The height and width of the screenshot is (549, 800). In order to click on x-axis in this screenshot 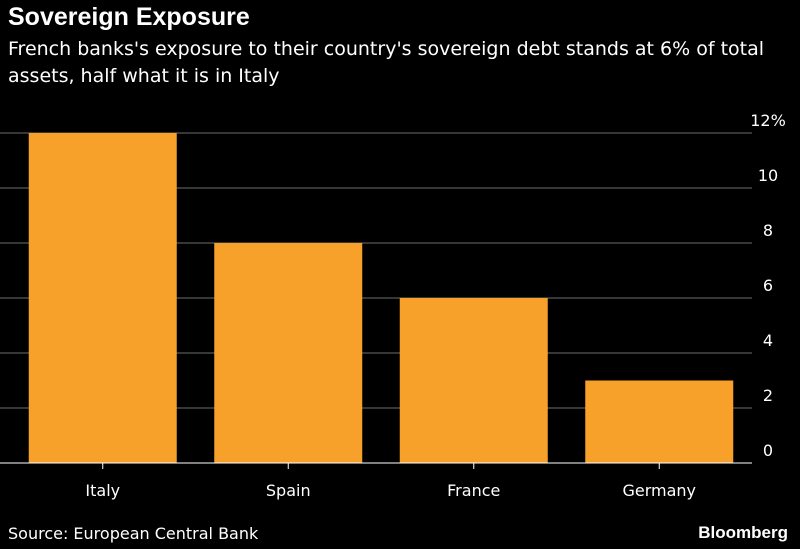, I will do `click(376, 465)`.